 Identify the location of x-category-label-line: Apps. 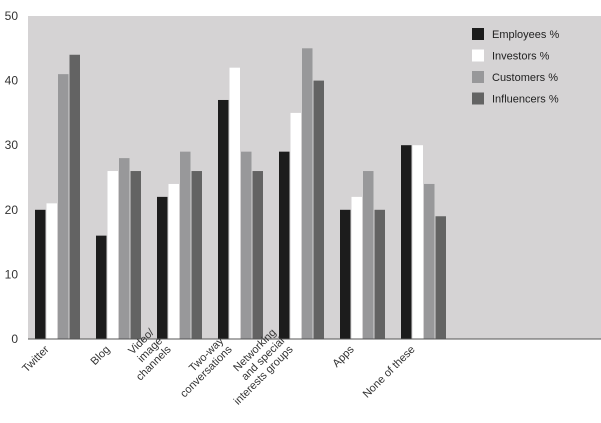
(343, 356).